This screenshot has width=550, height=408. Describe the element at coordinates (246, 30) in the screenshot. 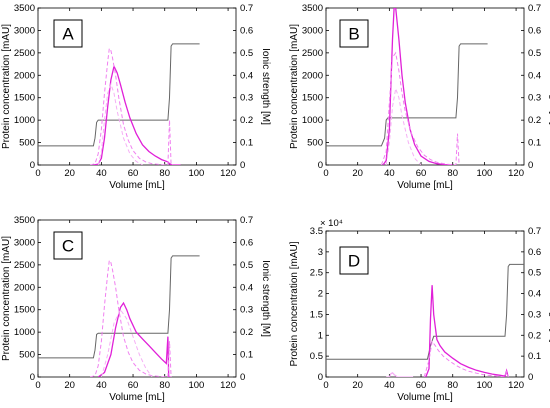

I see `y2-tick-label: 0.6` at that location.